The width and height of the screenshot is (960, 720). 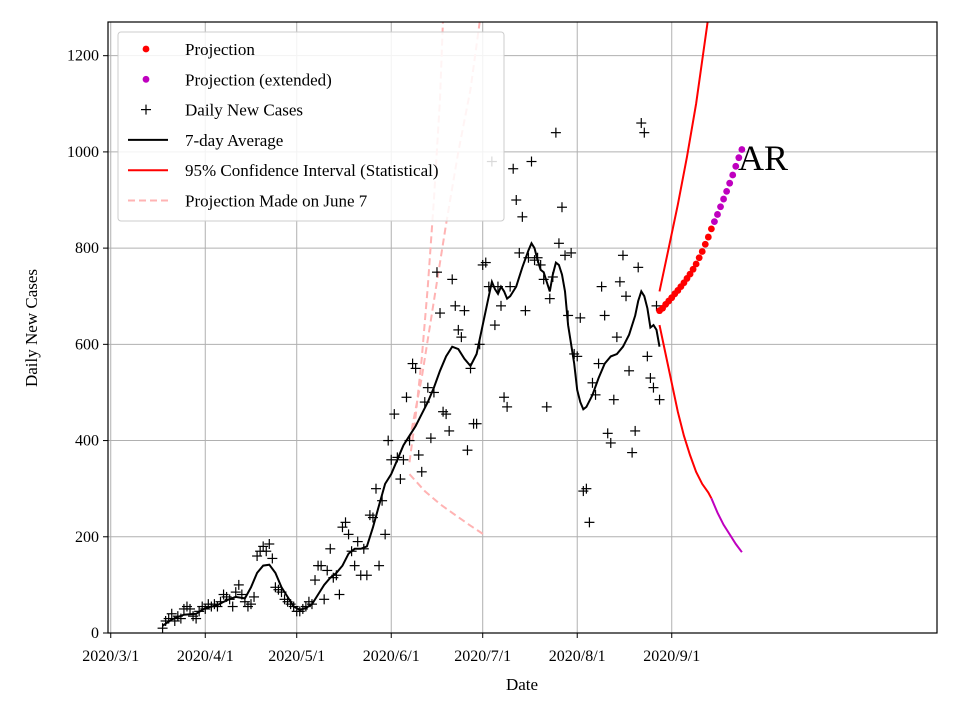 What do you see at coordinates (726, 525) in the screenshot?
I see `95-confidence-interval-extended-lower-line` at bounding box center [726, 525].